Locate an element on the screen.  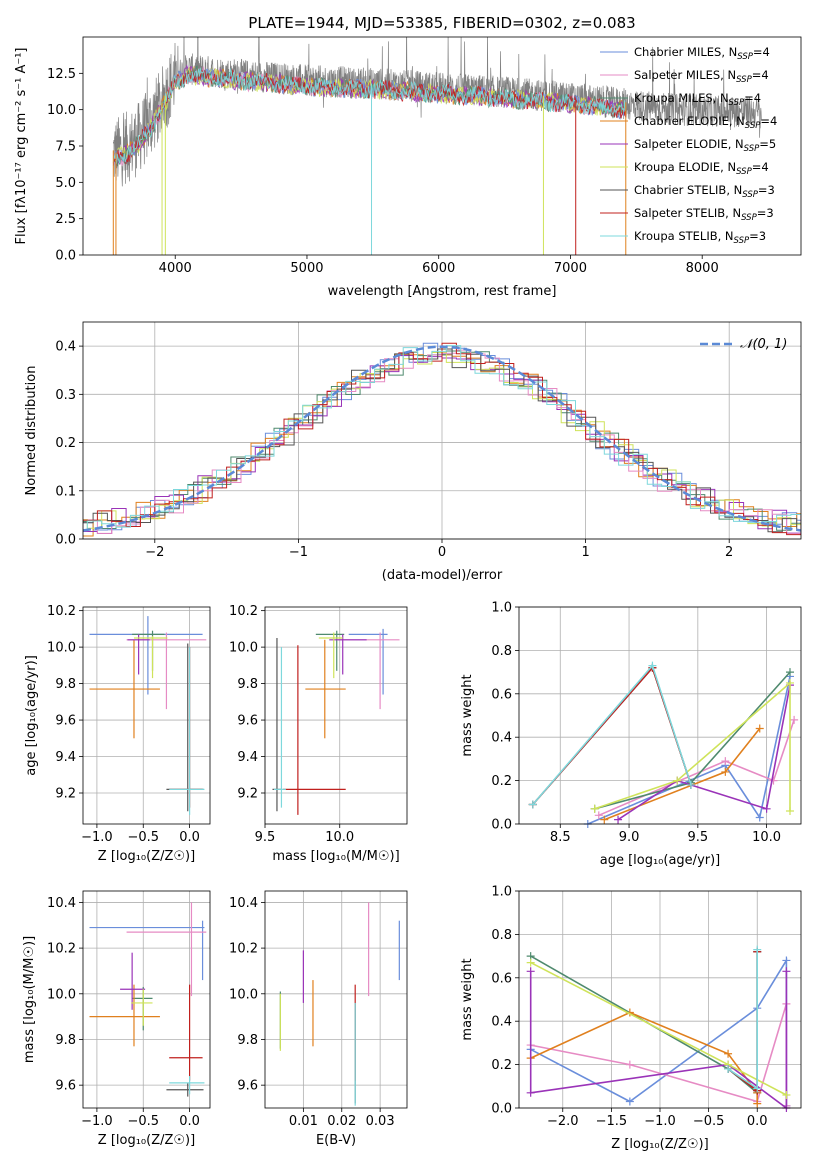
x-tick-label: 0.02 is located at coordinates (341, 1121).